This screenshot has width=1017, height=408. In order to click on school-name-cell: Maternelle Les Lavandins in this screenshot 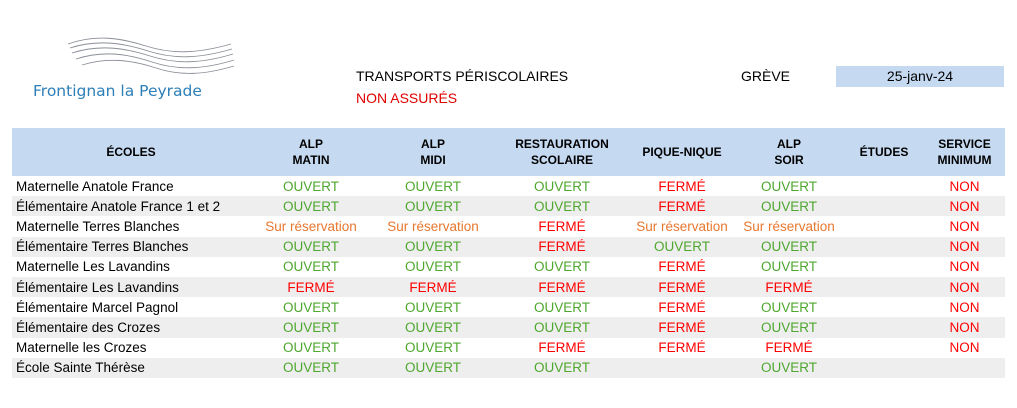, I will do `click(93, 267)`.